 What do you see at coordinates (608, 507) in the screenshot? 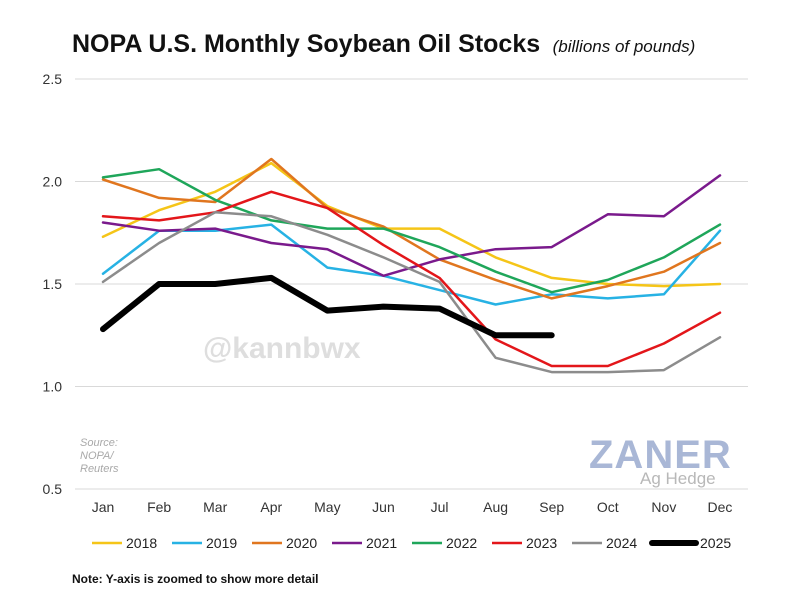
I see `x-tick-label: Oct` at bounding box center [608, 507].